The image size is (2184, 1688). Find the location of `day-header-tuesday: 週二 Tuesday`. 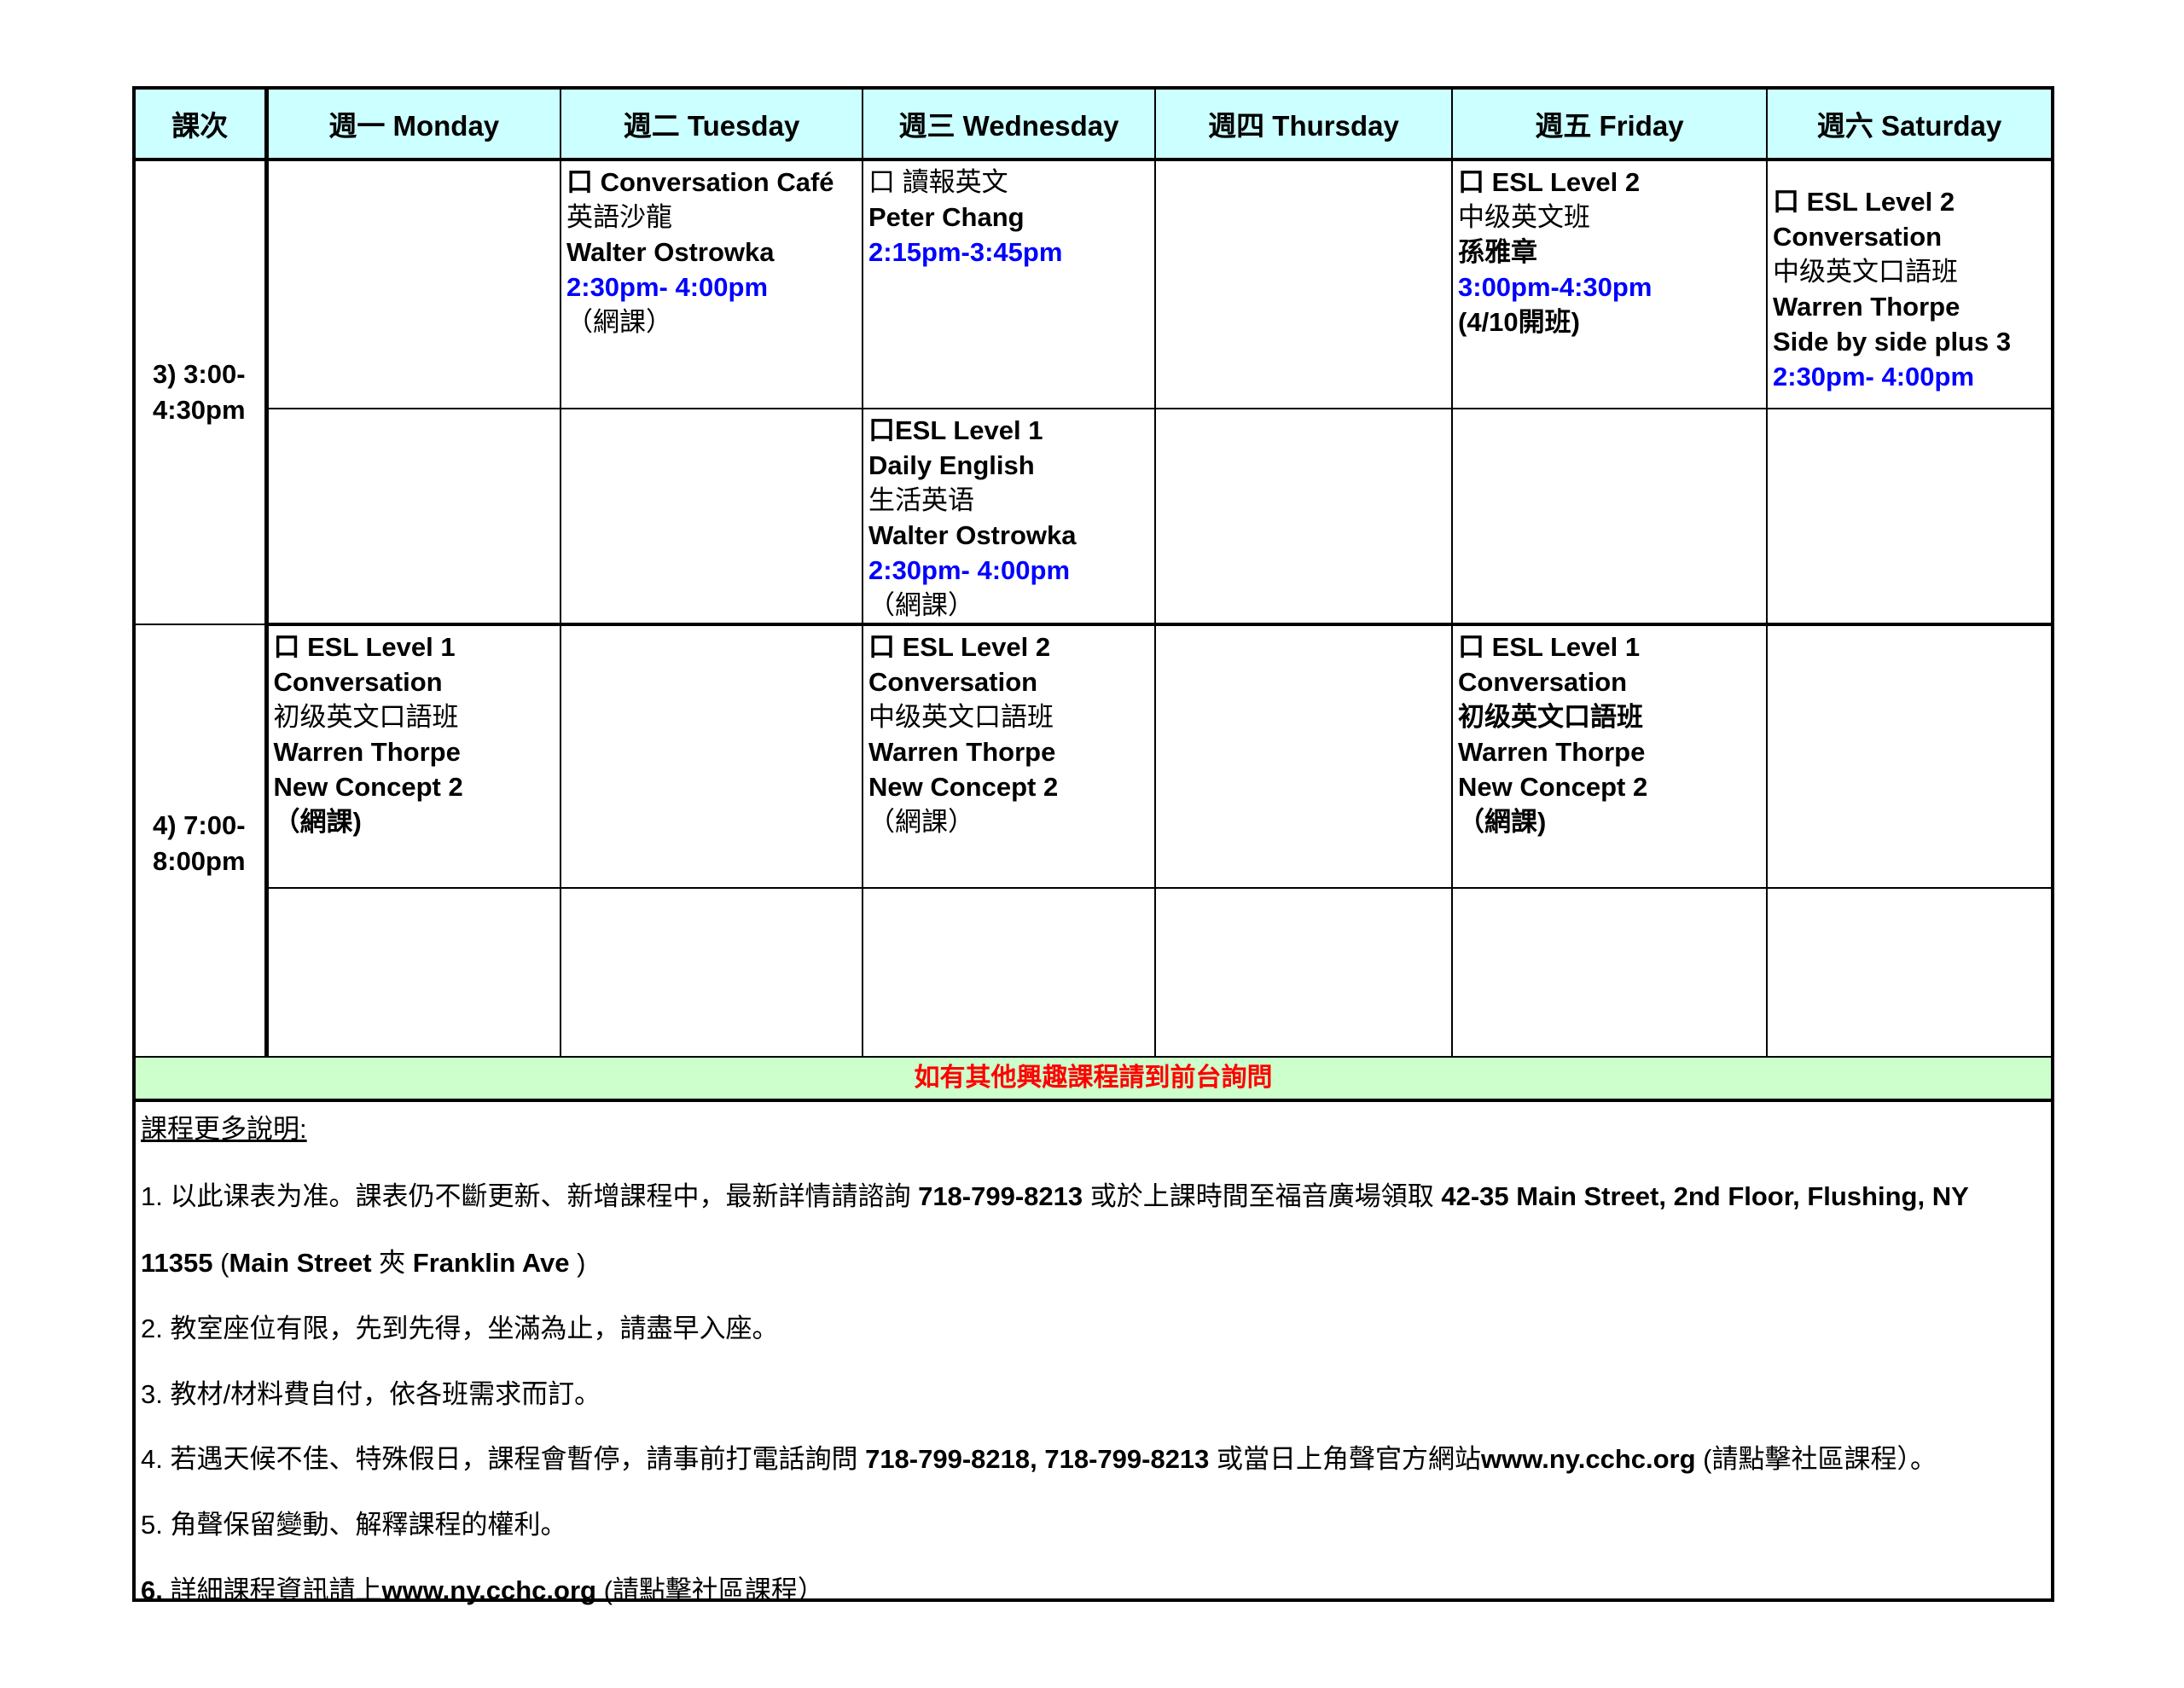

day-header-tuesday: 週二 Tuesday is located at coordinates (711, 124).